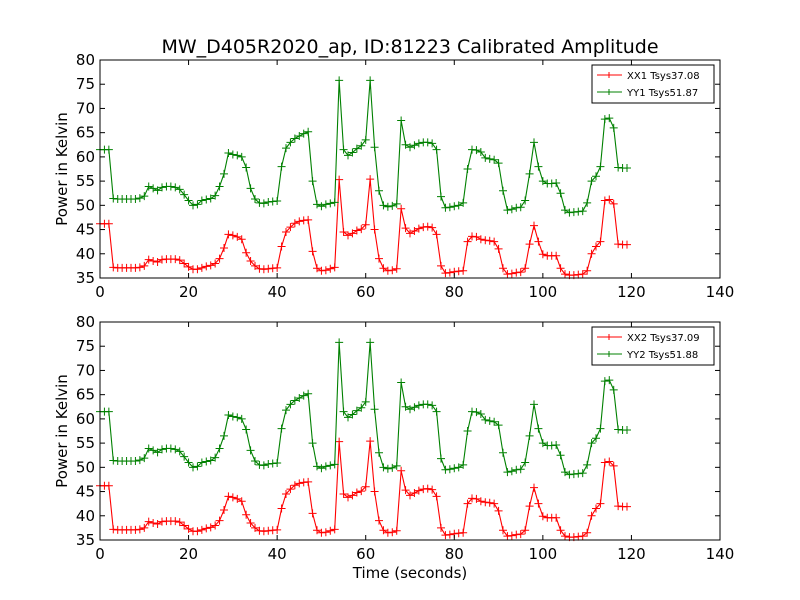  I want to click on x-axis-label: Time (seconds), so click(410, 573).